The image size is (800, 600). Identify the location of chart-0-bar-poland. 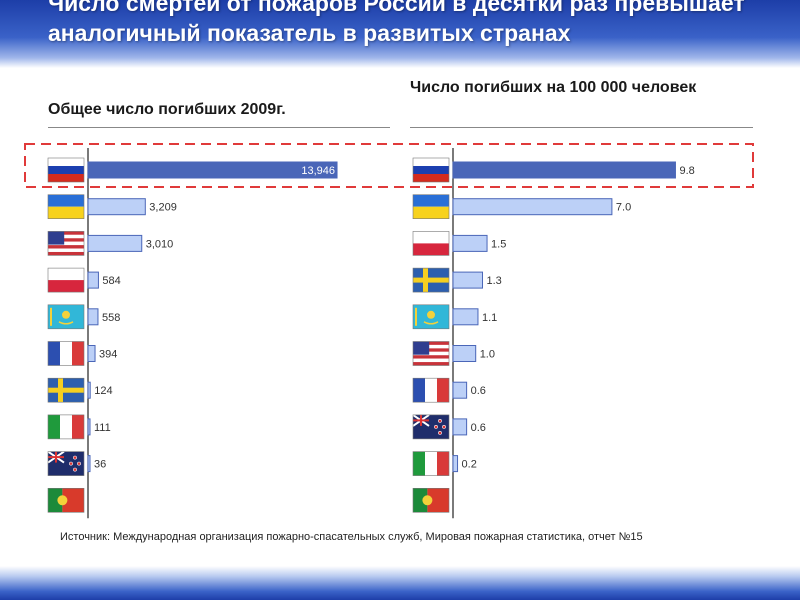
(93, 280).